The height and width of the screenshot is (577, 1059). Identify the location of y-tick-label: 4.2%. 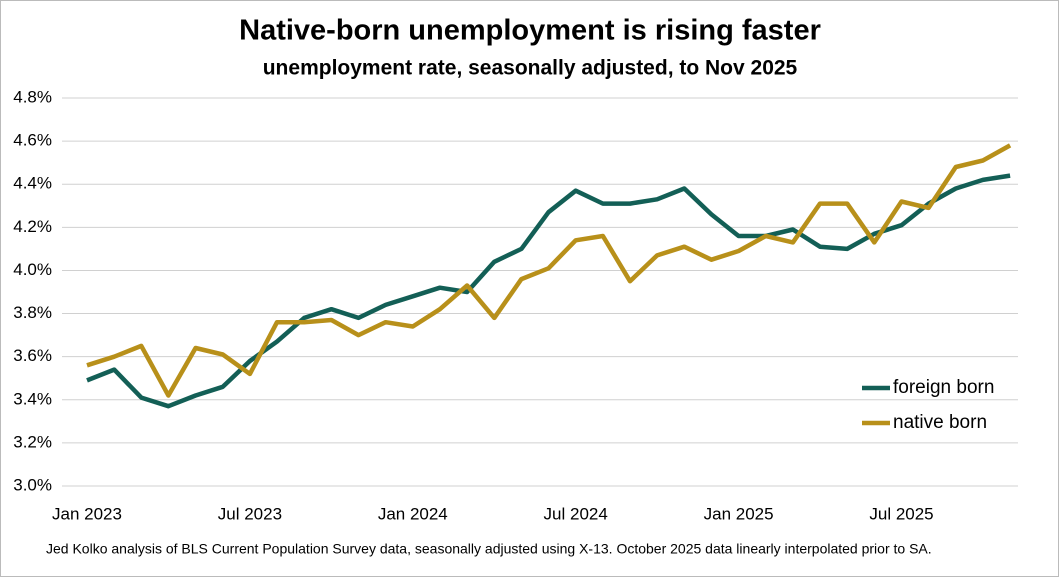
(32, 226).